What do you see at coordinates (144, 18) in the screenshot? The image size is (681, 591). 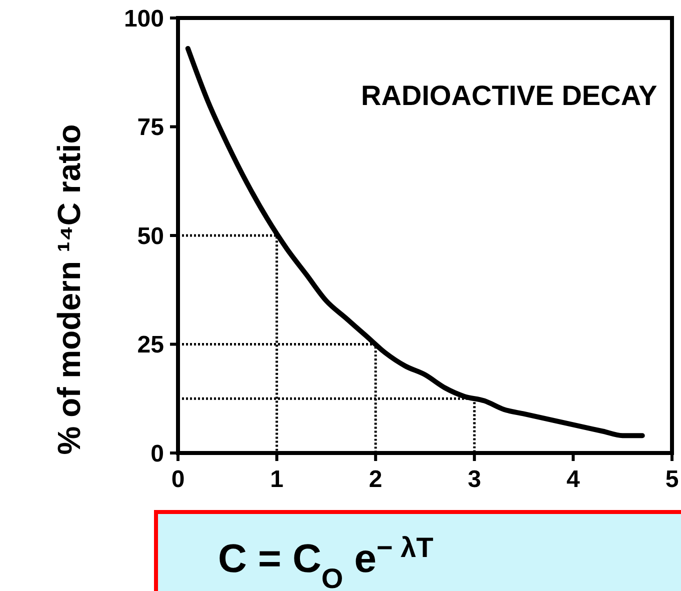 I see `y-tick-label: 100` at bounding box center [144, 18].